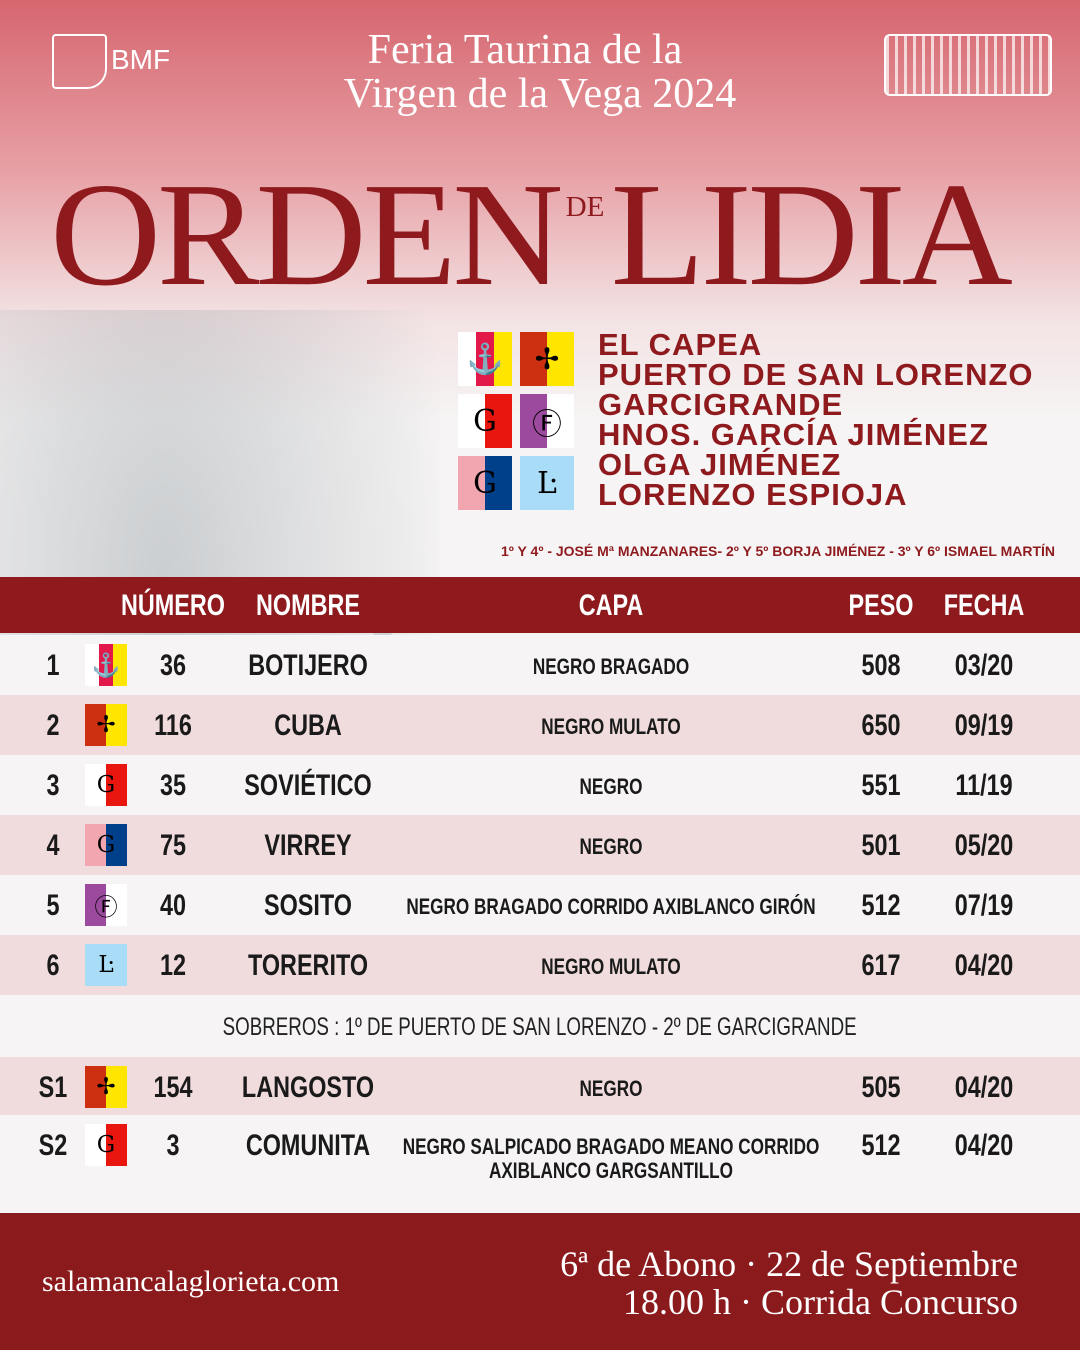 The image size is (1080, 1350). I want to click on page-title: ORDEN DELIDIA, so click(531, 235).